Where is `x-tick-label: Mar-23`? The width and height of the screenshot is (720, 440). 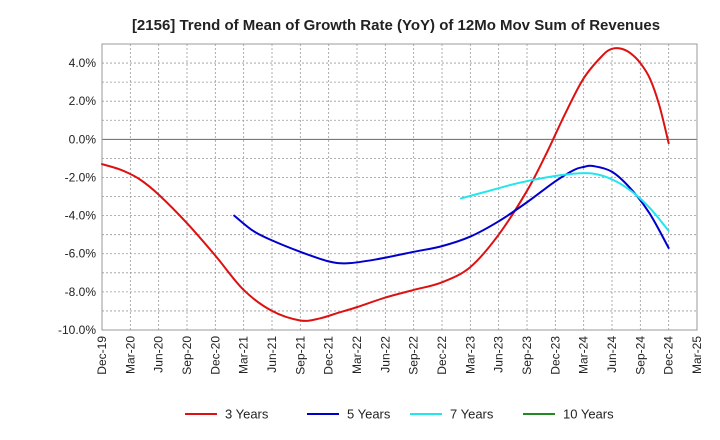
x-tick-label: Mar-23 is located at coordinates (470, 355).